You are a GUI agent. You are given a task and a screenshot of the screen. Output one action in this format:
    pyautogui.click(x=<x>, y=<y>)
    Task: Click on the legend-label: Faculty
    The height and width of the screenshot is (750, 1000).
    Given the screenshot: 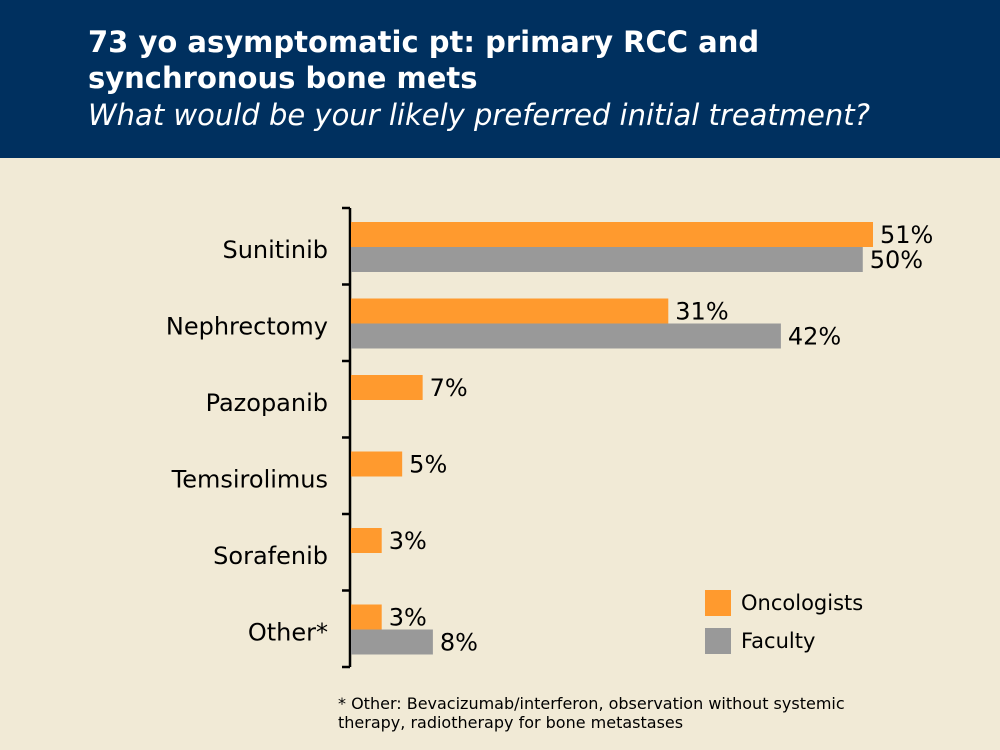 What is the action you would take?
    pyautogui.click(x=778, y=641)
    